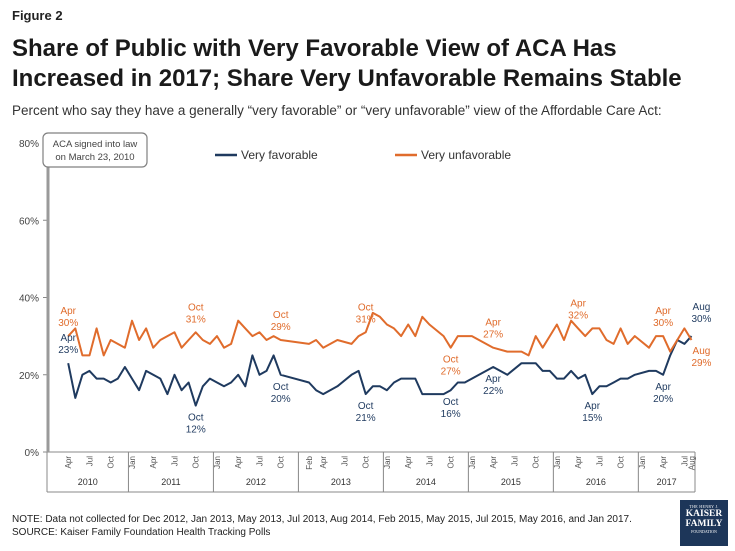 Image resolution: width=735 pixels, height=551 pixels. What do you see at coordinates (366, 418) in the screenshot?
I see `data-label-value: 21%` at bounding box center [366, 418].